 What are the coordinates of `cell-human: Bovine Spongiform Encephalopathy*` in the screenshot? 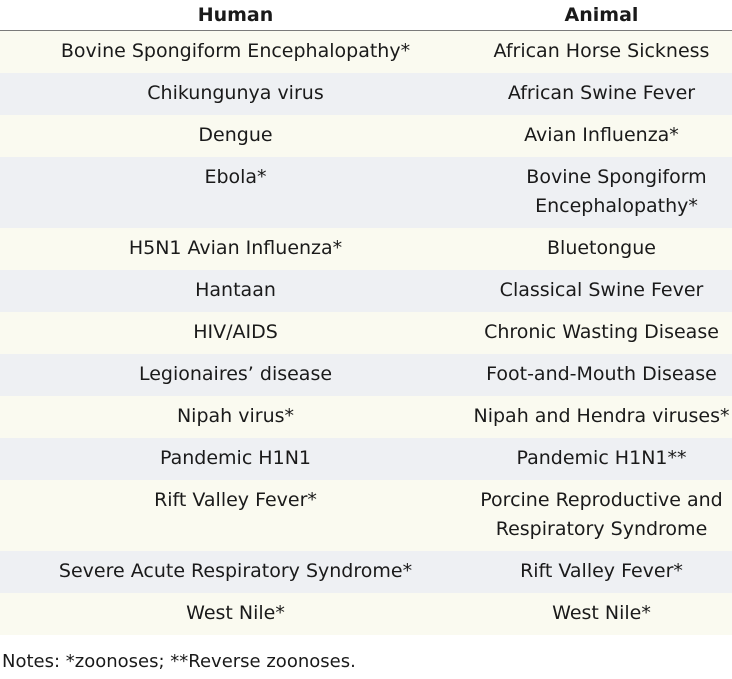 It's located at (235, 51).